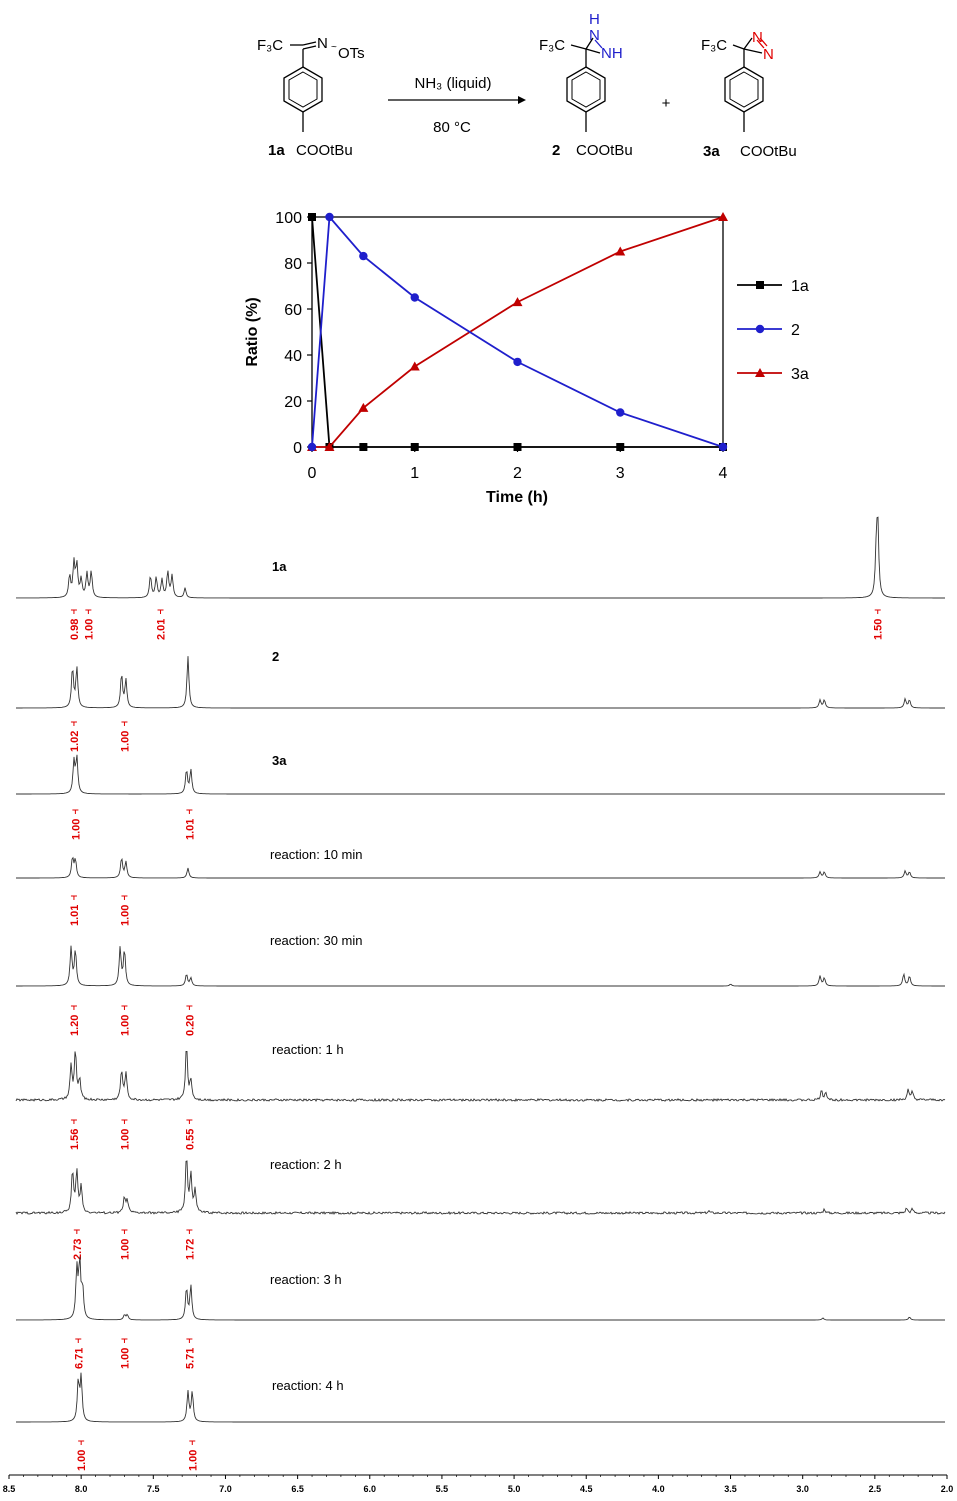 This screenshot has width=957, height=1501. What do you see at coordinates (190, 1353) in the screenshot?
I see `integral-marker: 5.71` at bounding box center [190, 1353].